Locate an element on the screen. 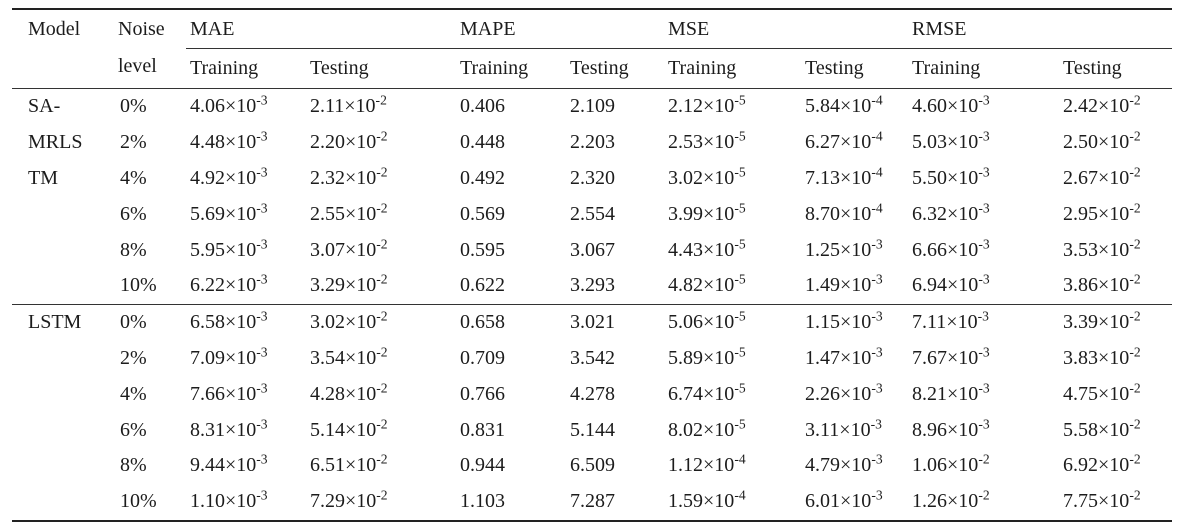  subheader-mse-testing: Testing is located at coordinates (855, 68).